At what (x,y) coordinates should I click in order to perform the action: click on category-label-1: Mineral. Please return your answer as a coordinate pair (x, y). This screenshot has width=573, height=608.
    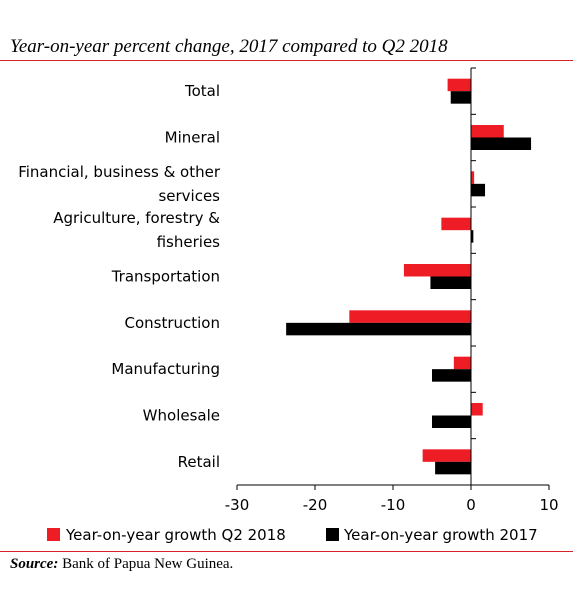
    Looking at the image, I should click on (192, 138).